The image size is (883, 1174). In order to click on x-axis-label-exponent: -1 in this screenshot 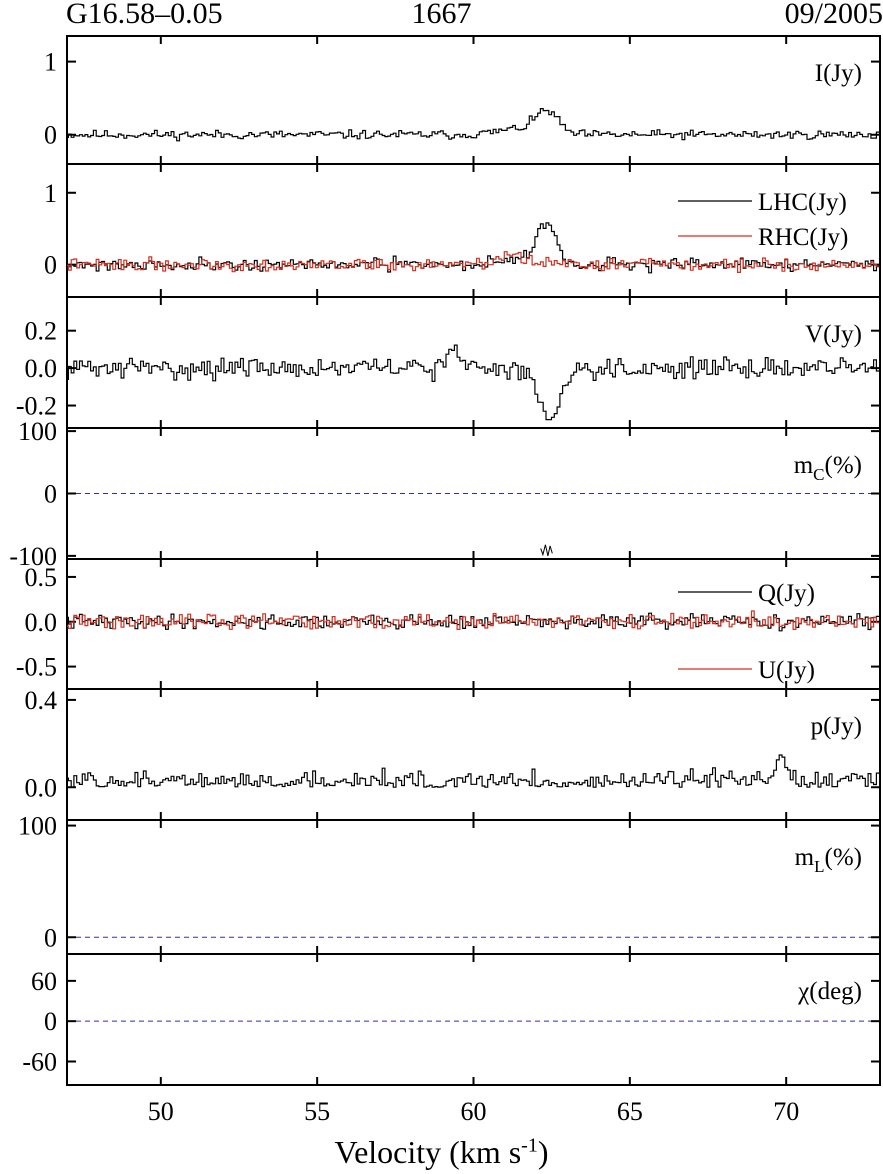, I will do `click(529, 1145)`.